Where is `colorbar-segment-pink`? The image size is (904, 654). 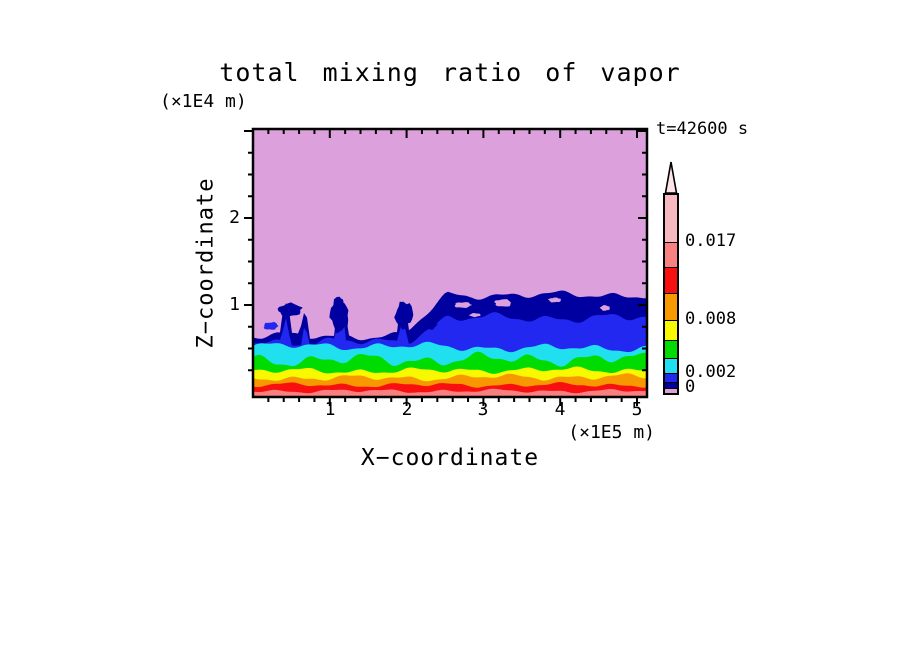
colorbar-segment-pink is located at coordinates (671, 218).